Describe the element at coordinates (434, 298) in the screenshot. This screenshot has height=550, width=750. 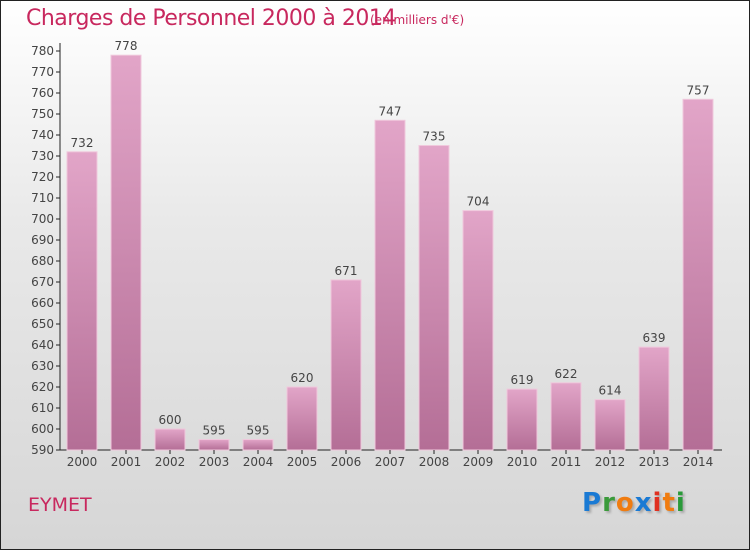
I see `bar-2008` at that location.